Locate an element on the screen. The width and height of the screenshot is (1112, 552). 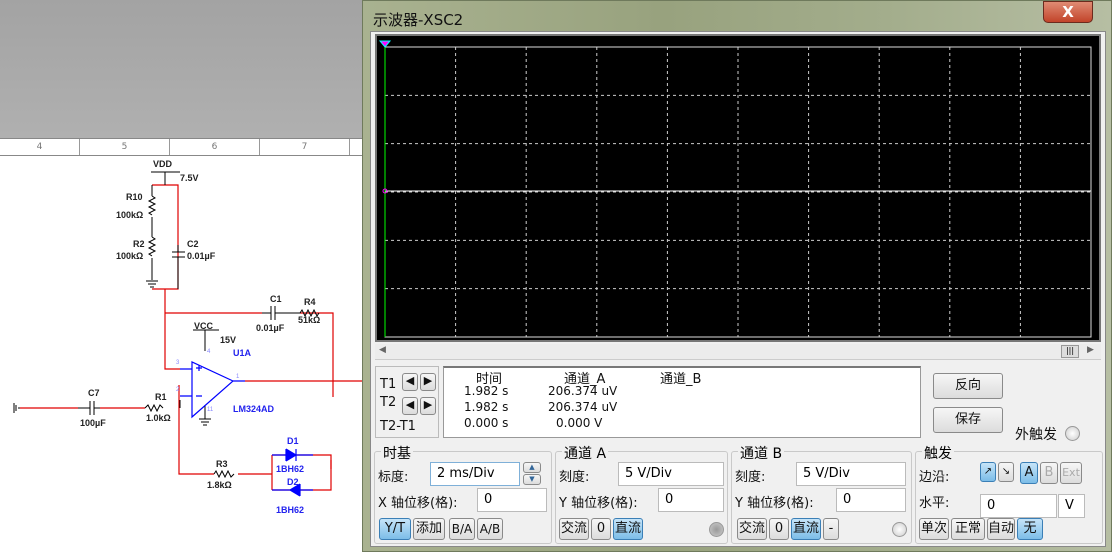
horizontal-scrollbar: ◀ ||| ▶ is located at coordinates (738, 352).